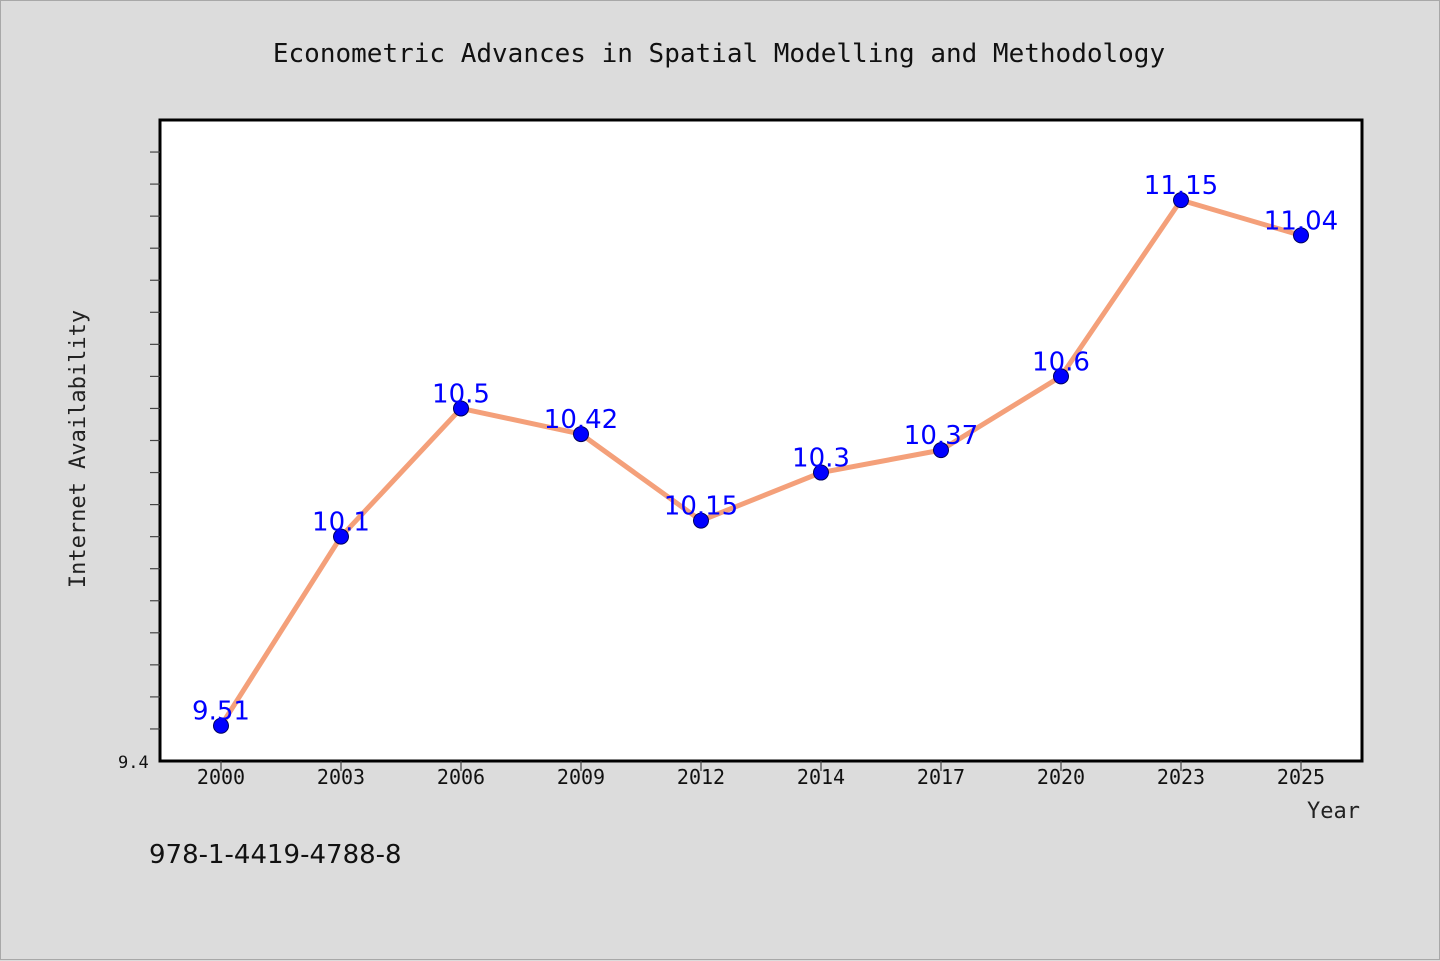 The width and height of the screenshot is (1440, 961). I want to click on isbn-label: 978-1-4419-4788-8, so click(275, 855).